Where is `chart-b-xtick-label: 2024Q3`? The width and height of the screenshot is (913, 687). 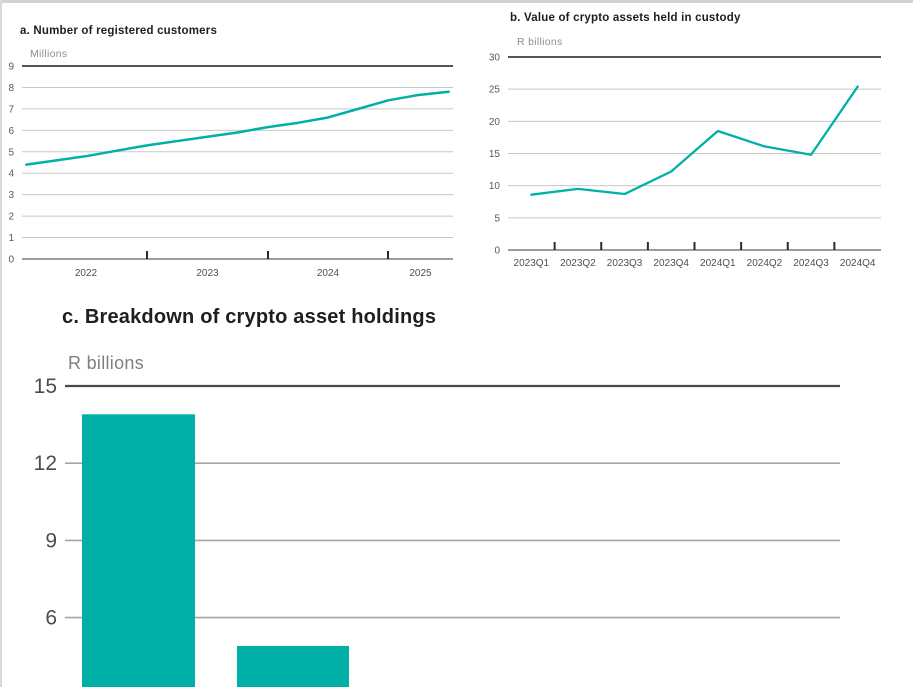
chart-b-xtick-label: 2024Q3 is located at coordinates (811, 263).